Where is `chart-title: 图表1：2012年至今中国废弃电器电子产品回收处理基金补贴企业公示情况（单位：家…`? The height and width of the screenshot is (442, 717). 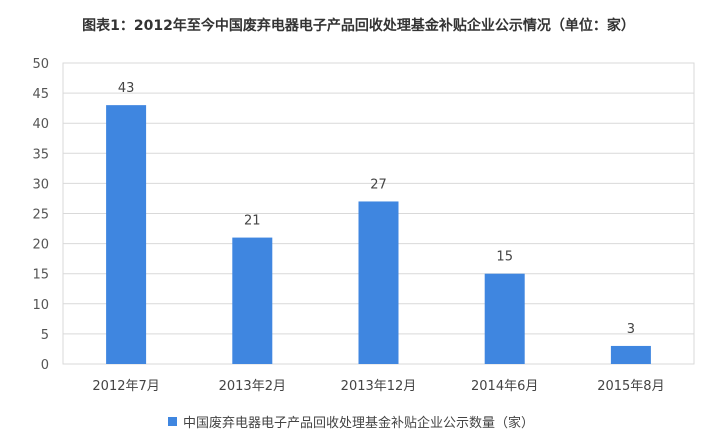
chart-title: 图表1：2012年至今中国废弃电器电子产品回收处理基金补贴企业公示情况（单位：家… is located at coordinates (358, 26).